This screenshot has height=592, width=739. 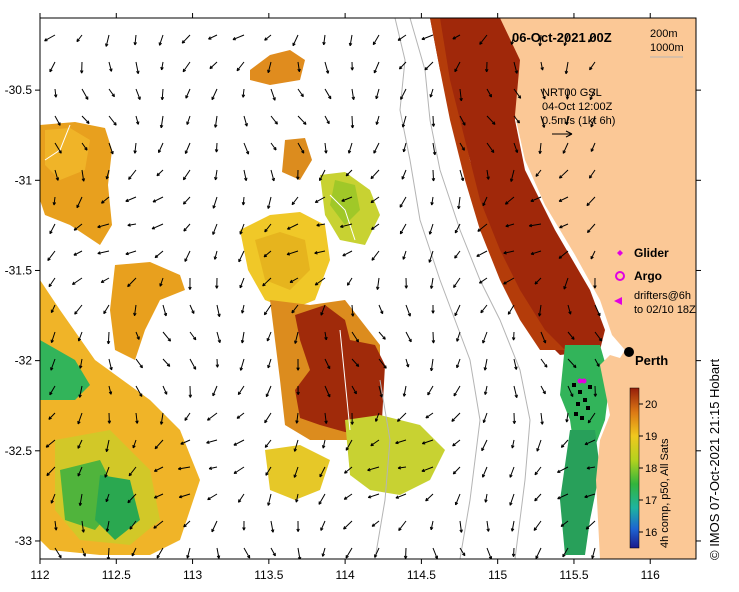 I want to click on current-source: NRT00 GSL, so click(x=572, y=93).